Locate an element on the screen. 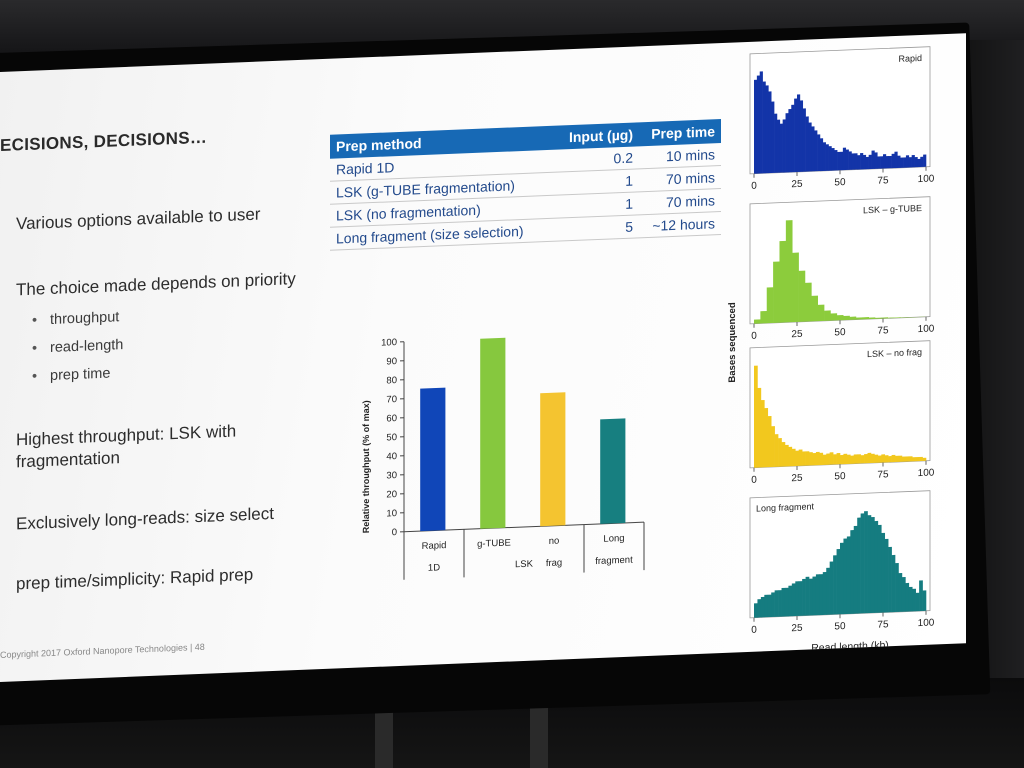 The height and width of the screenshot is (768, 1024). x-tick-label: frag is located at coordinates (554, 563).